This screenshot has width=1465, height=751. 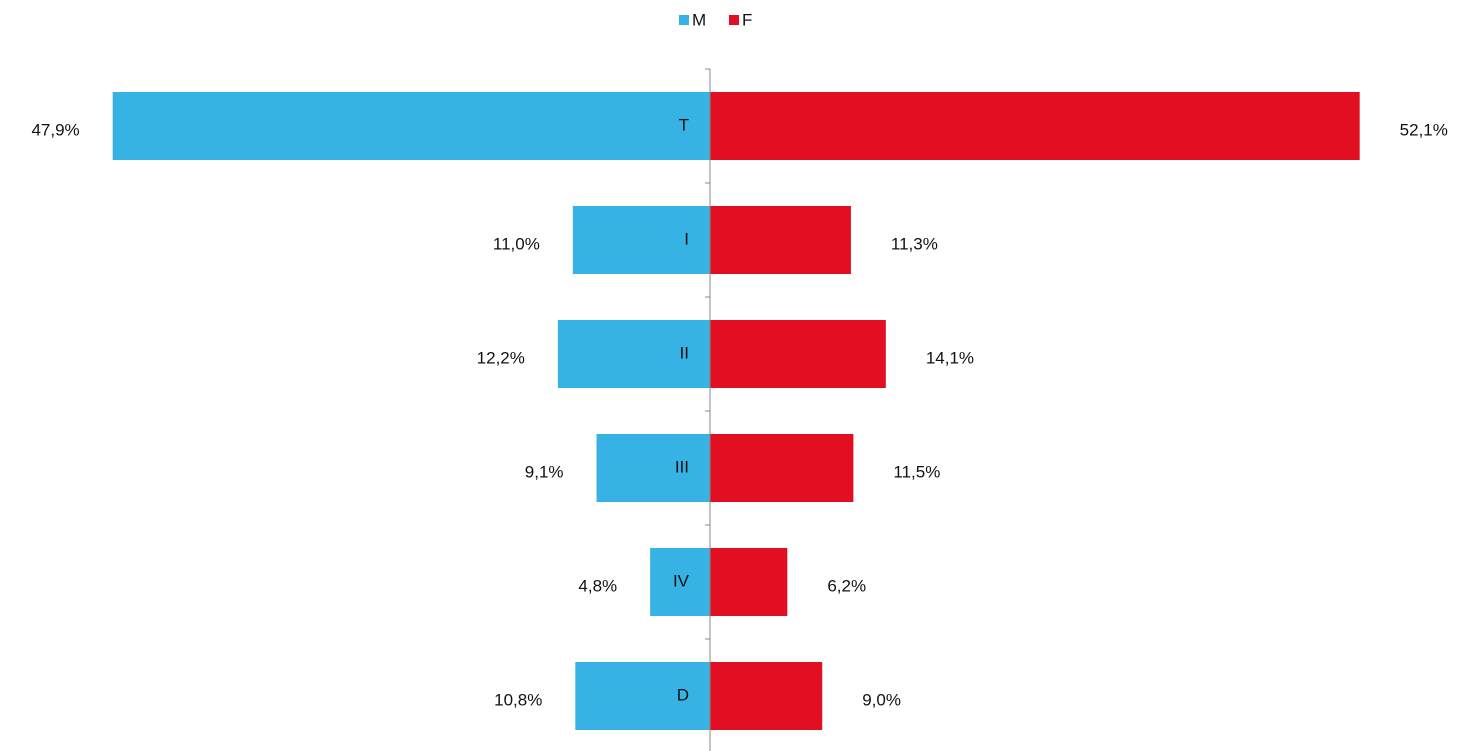 What do you see at coordinates (950, 357) in the screenshot?
I see `value-label: 14,1%` at bounding box center [950, 357].